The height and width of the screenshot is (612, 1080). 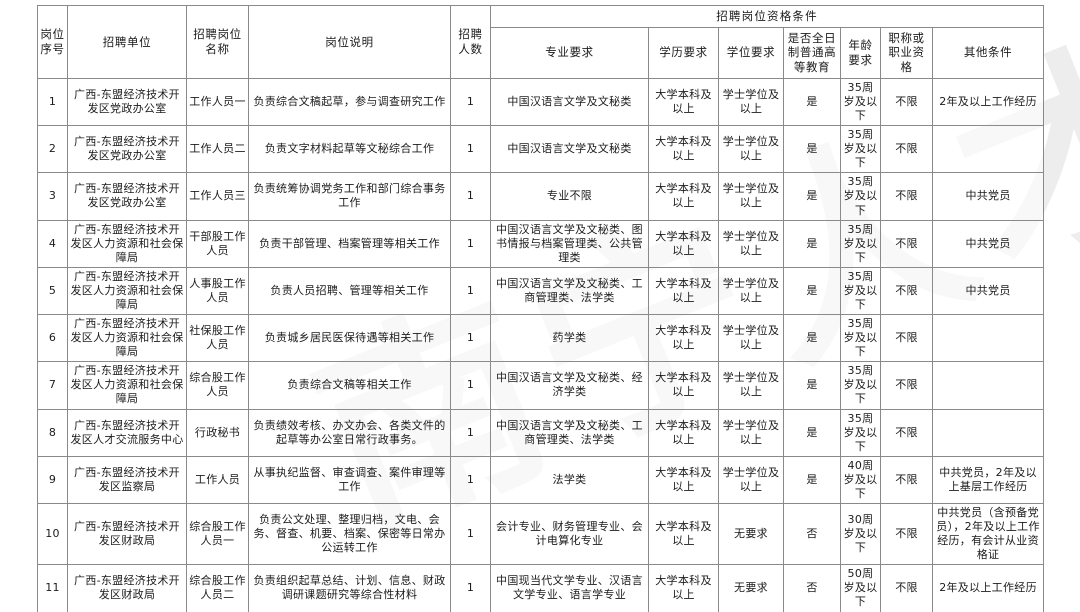 I want to click on row-major: 药学类, so click(x=569, y=338).